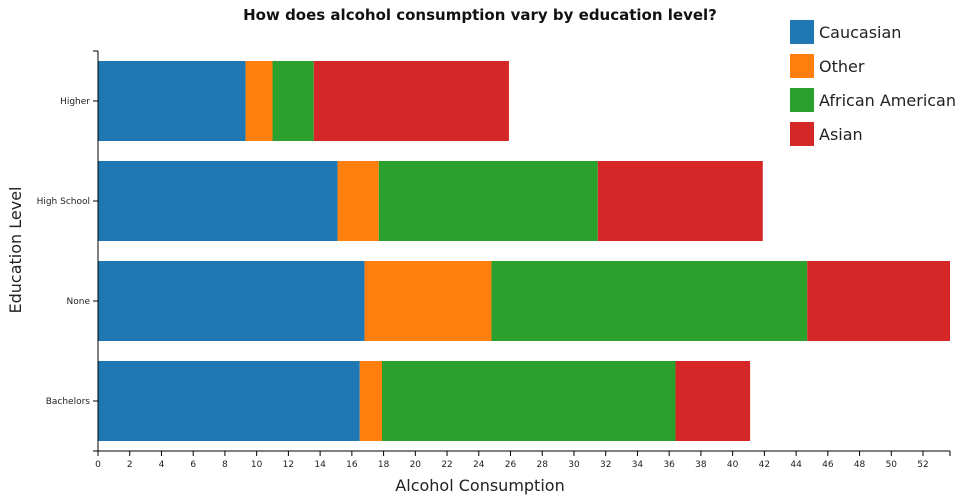  Describe the element at coordinates (887, 100) in the screenshot. I see `legend-label: African American` at that location.